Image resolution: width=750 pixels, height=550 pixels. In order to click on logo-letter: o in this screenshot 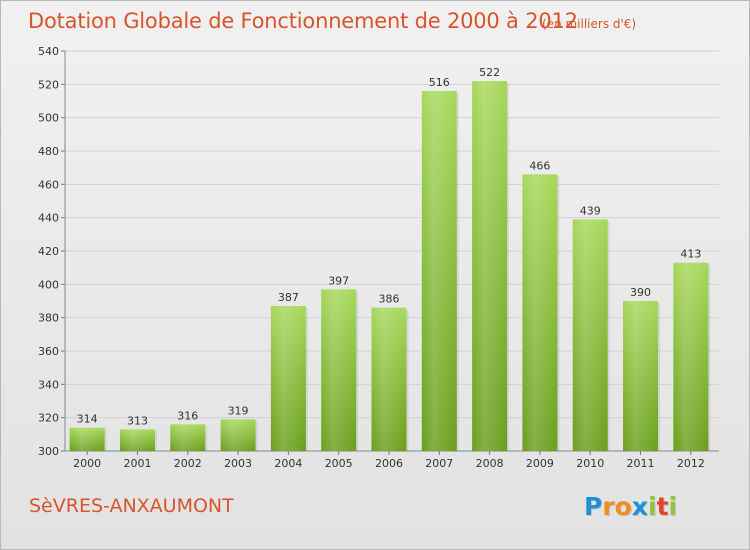, I will do `click(623, 506)`.